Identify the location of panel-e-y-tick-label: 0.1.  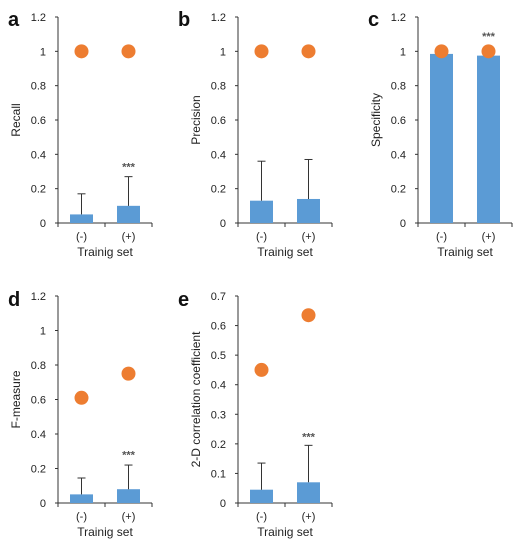
(218, 474).